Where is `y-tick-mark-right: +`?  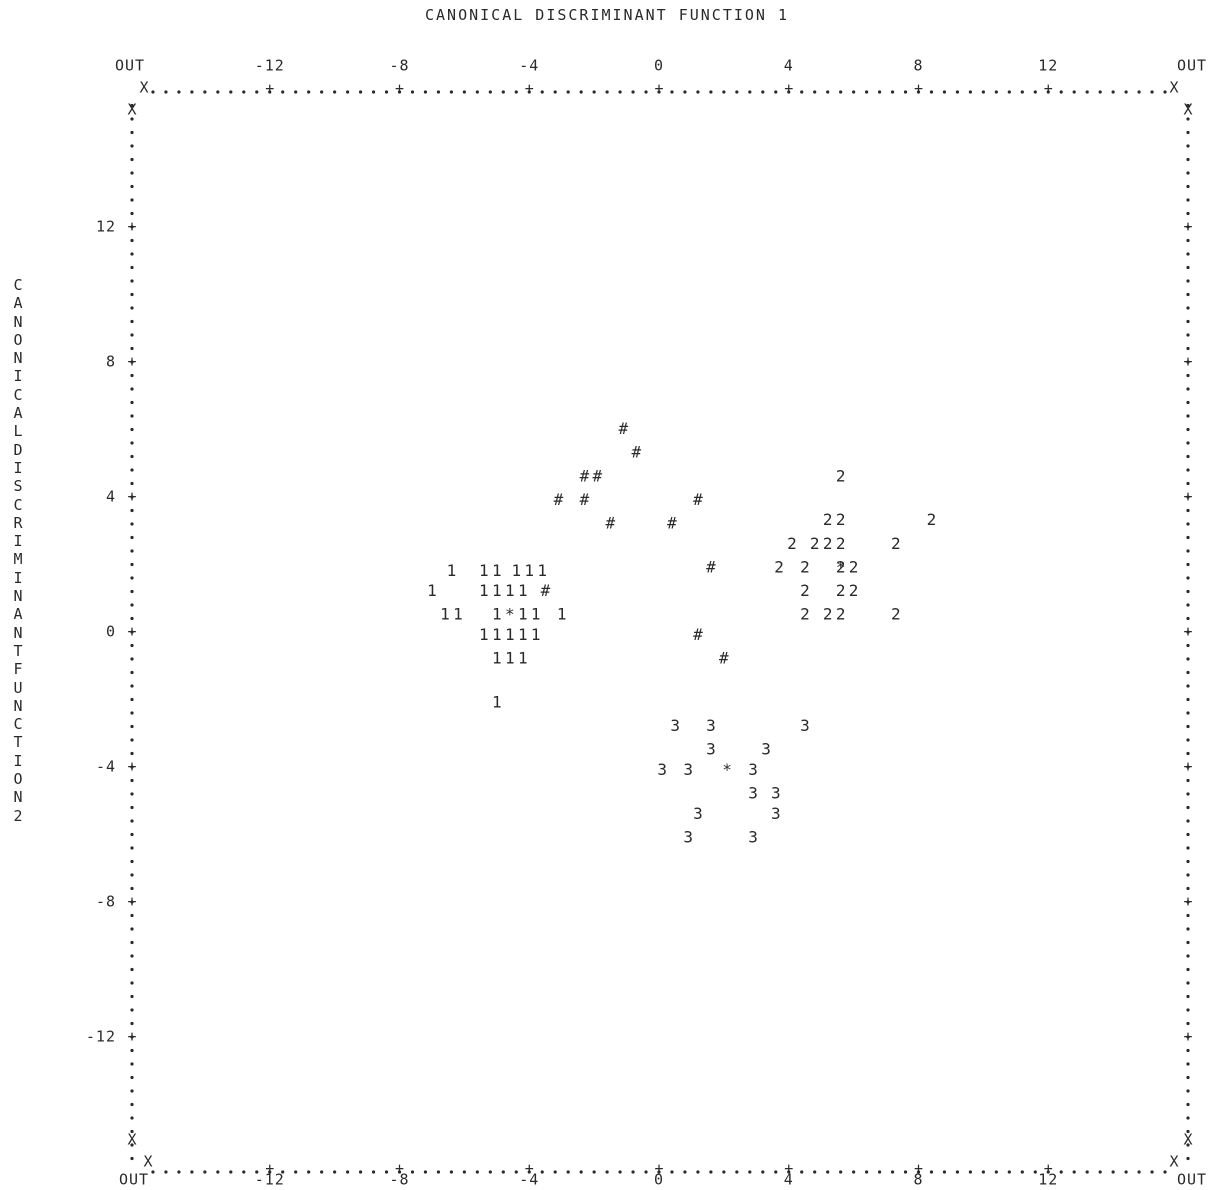 y-tick-mark-right: + is located at coordinates (1187, 632).